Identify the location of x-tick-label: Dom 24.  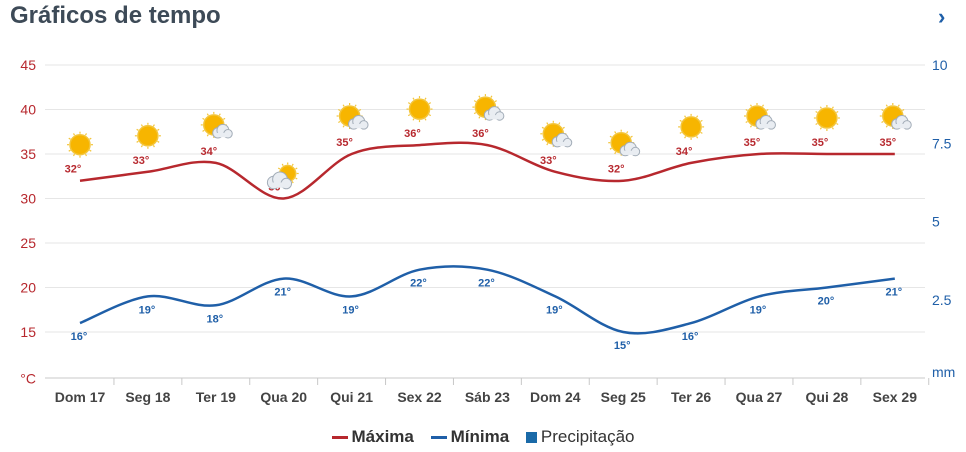
(555, 397).